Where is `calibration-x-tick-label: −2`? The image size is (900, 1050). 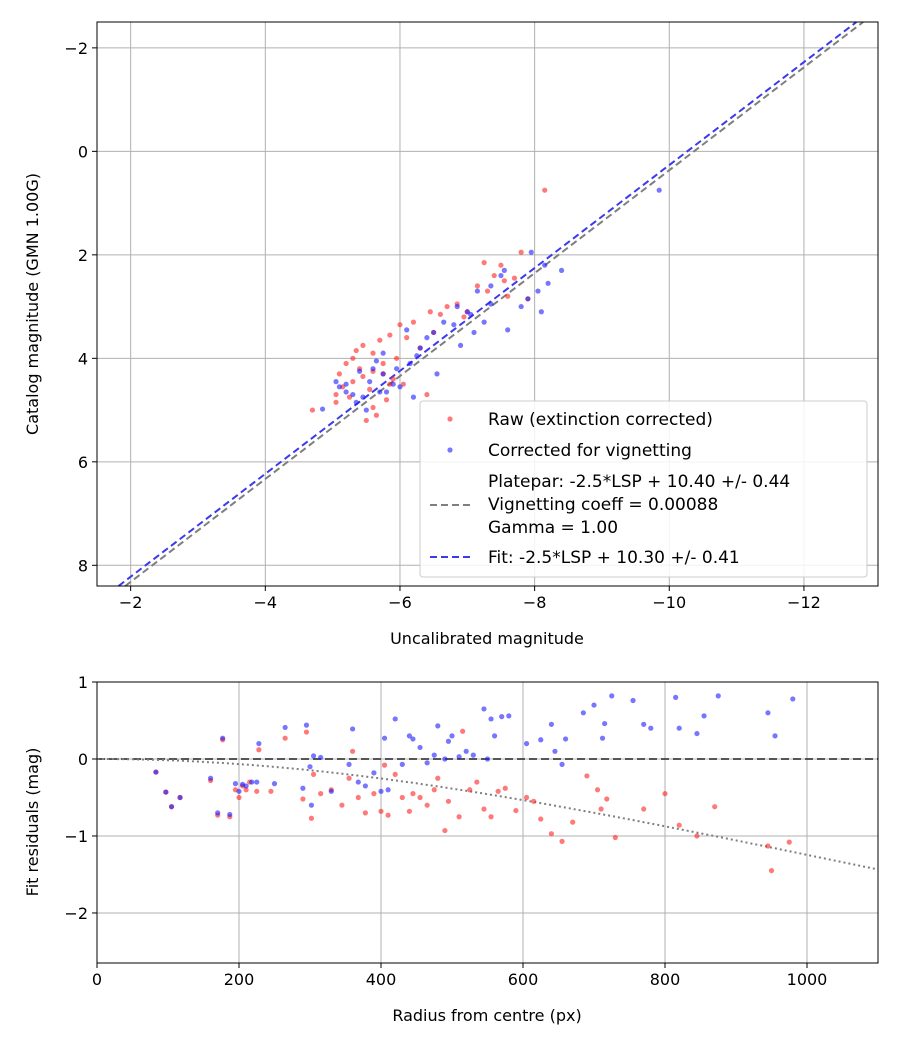 calibration-x-tick-label: −2 is located at coordinates (131, 602).